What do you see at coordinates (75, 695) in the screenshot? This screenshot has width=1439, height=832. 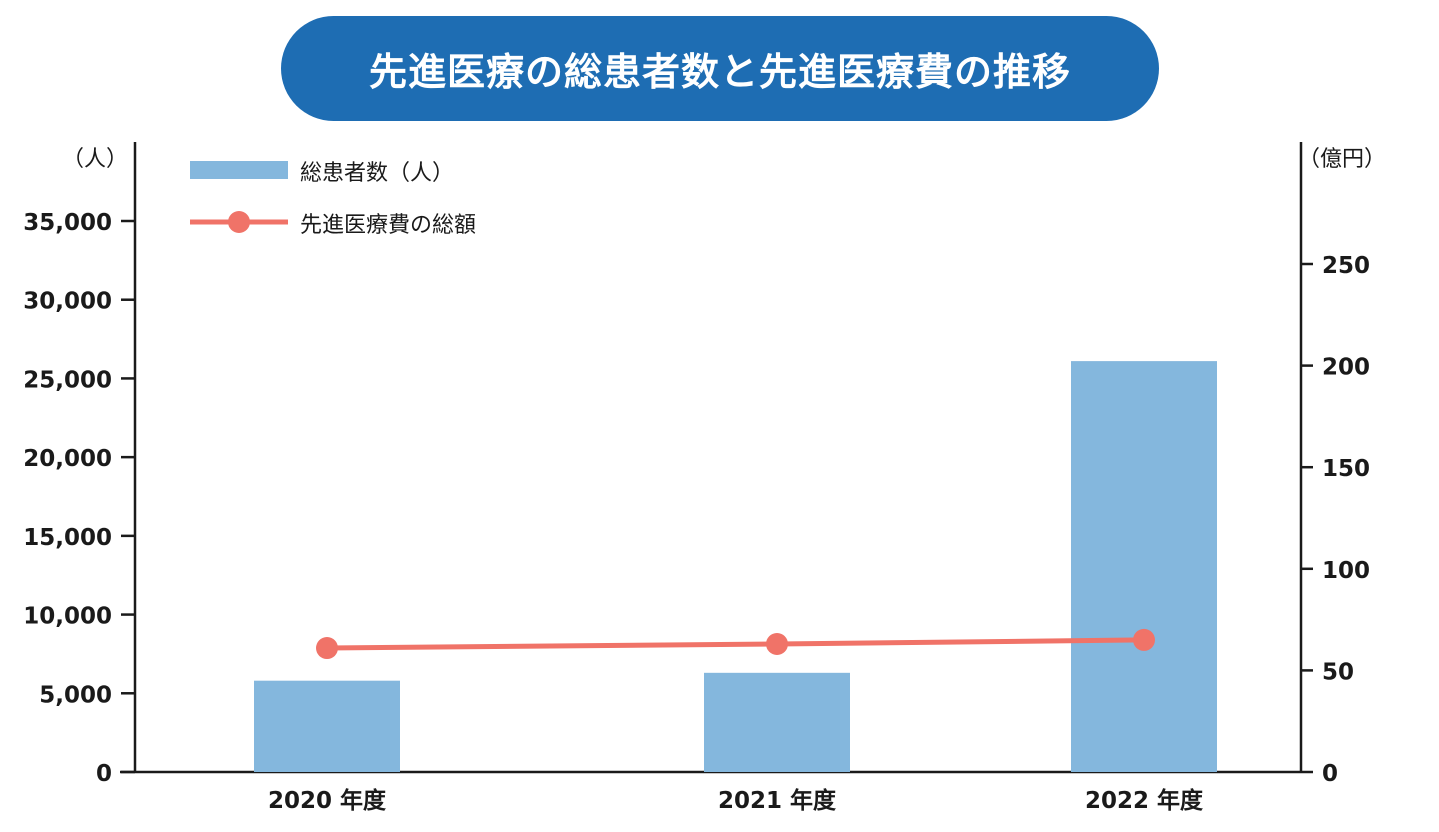 I see `left-axis-tick-label: 5,000` at bounding box center [75, 695].